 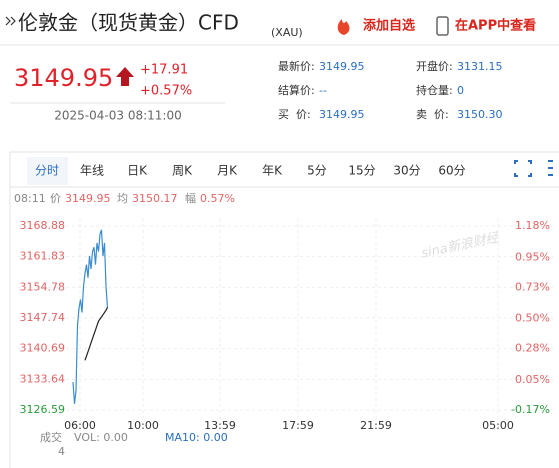 I want to click on y2-tick-label: 0.05%, so click(x=532, y=379).